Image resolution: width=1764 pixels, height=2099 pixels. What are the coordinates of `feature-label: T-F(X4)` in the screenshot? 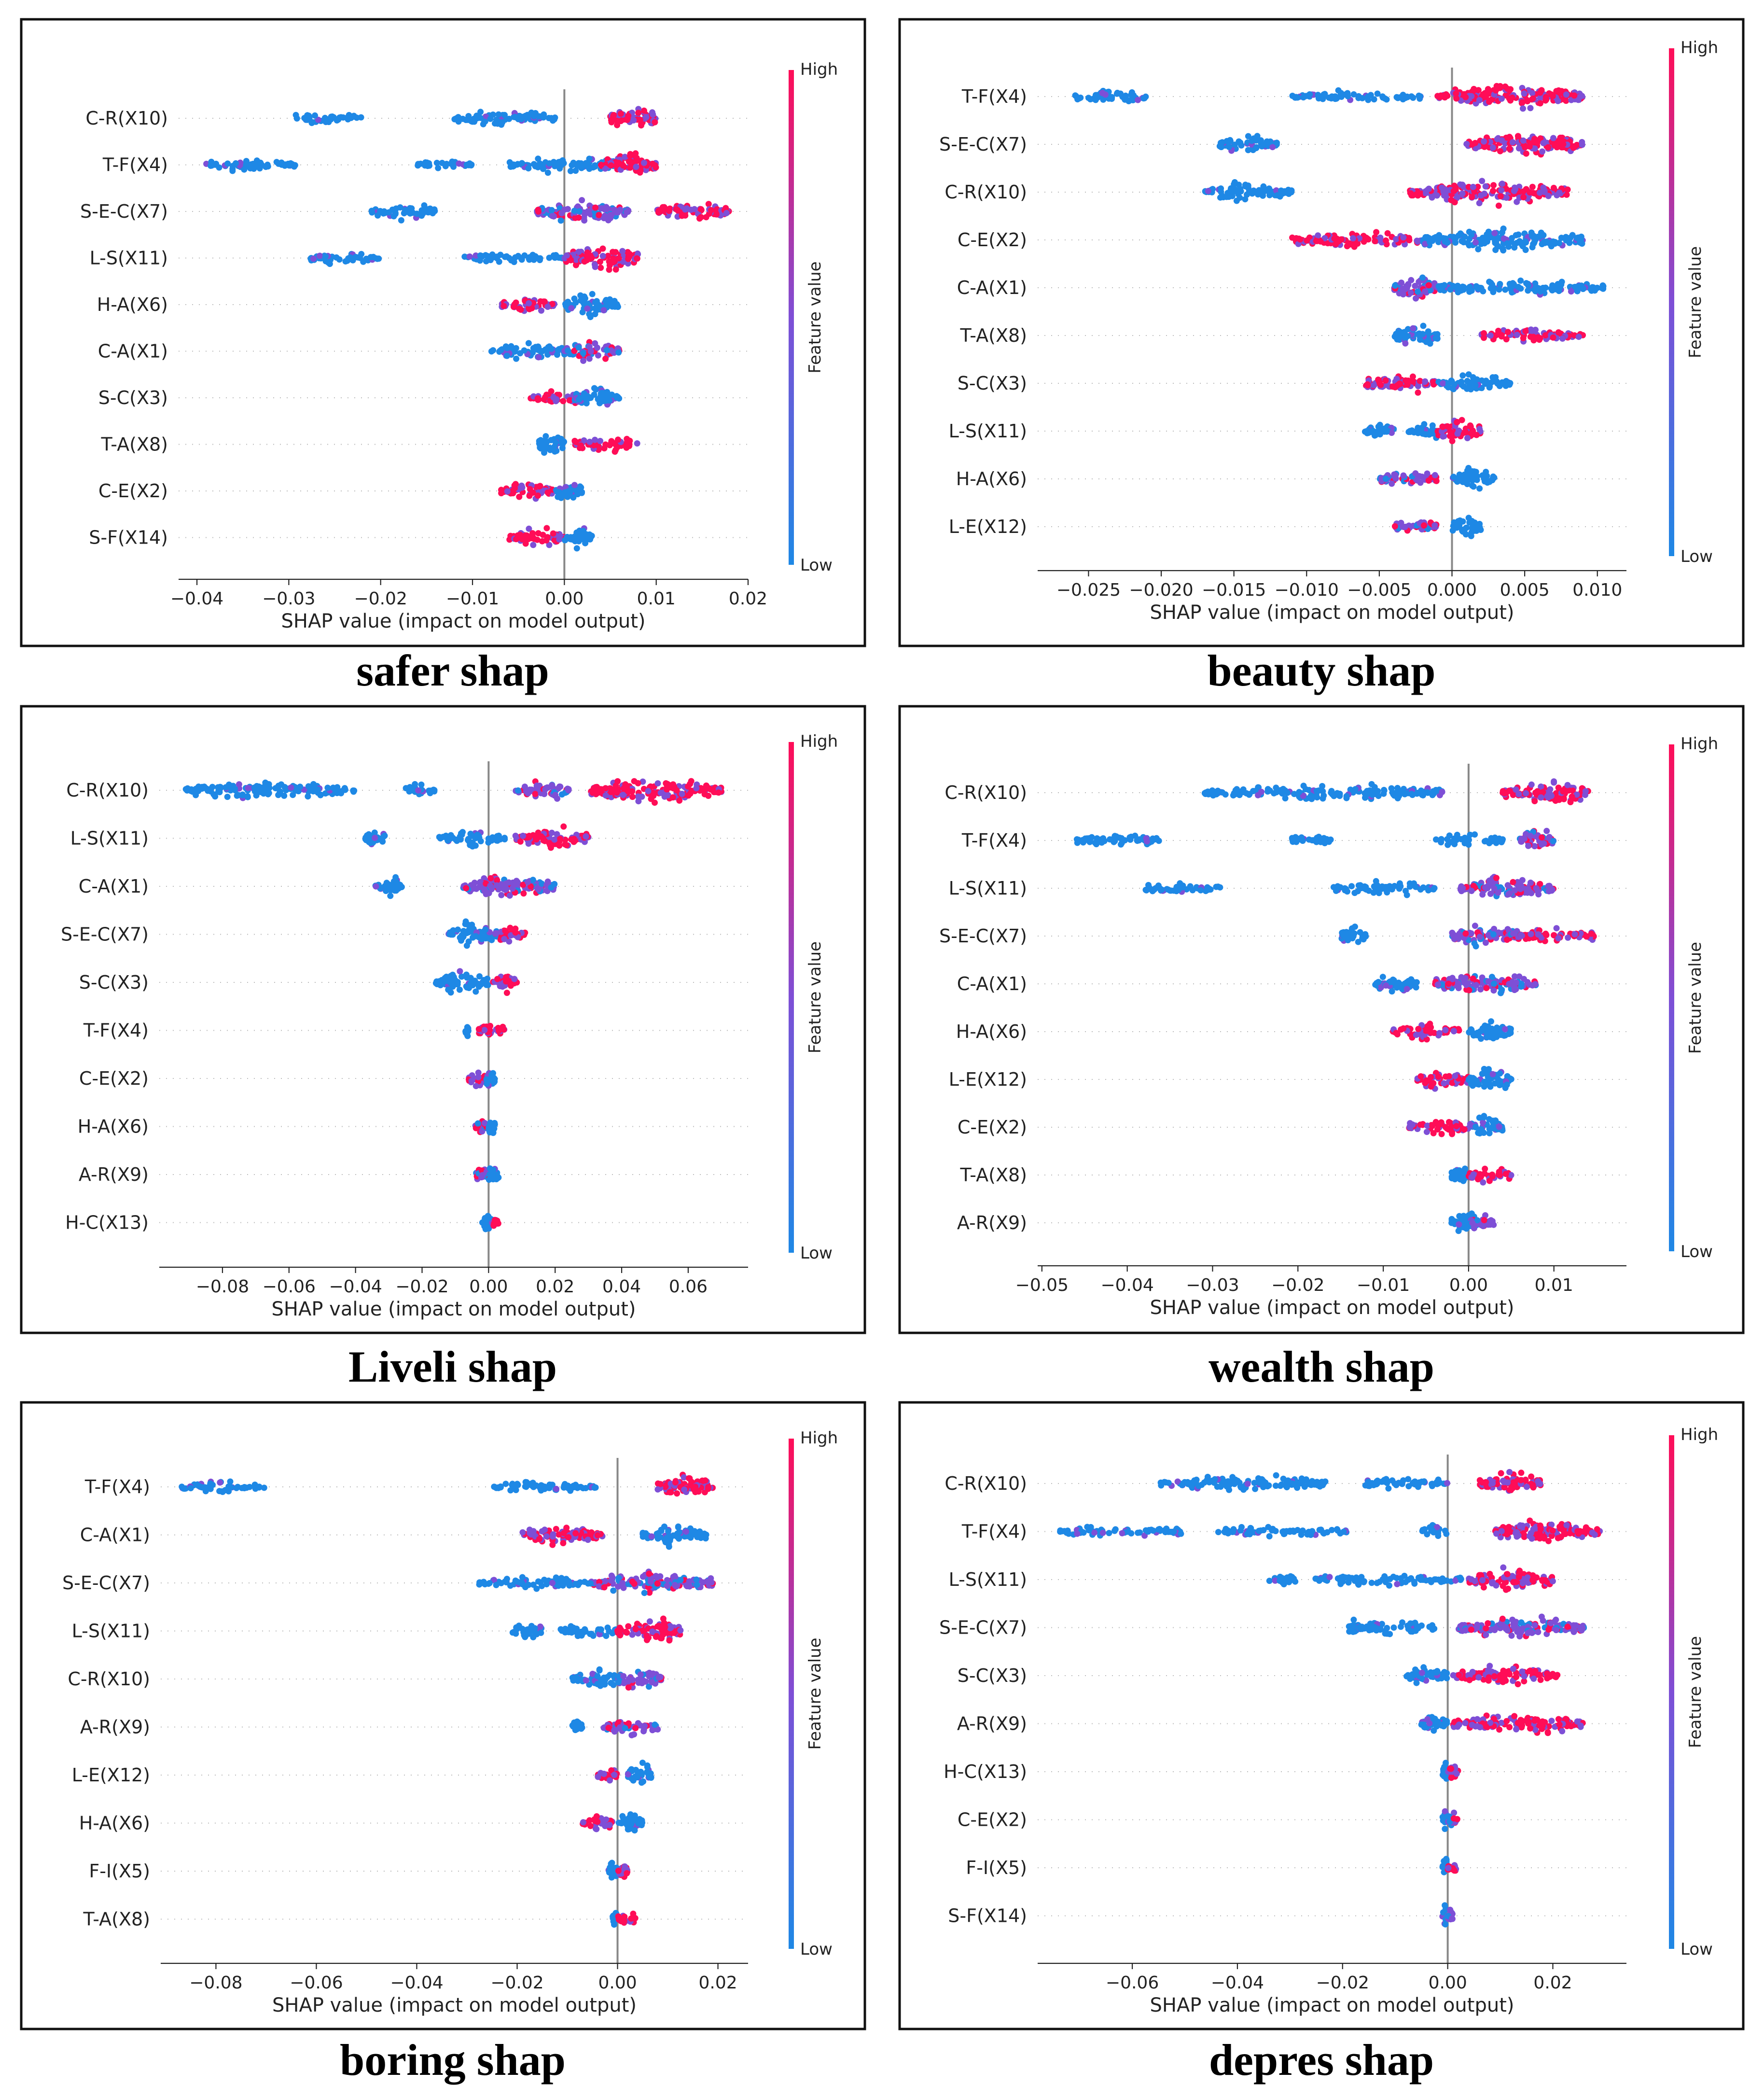 It's located at (116, 1030).